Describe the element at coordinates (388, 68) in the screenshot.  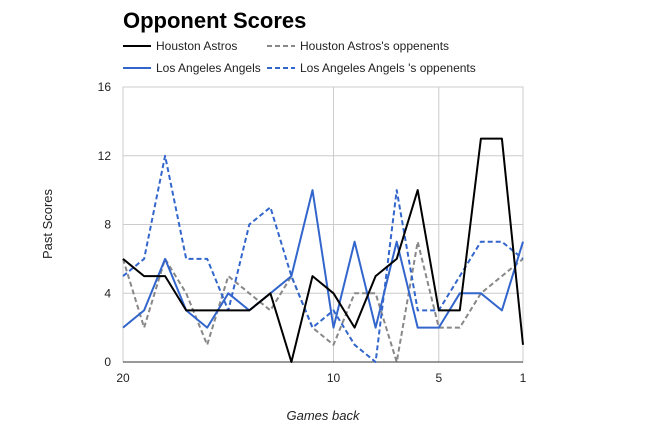
I see `legend-entry-label: Los Angeles Angels 's oppenents` at that location.